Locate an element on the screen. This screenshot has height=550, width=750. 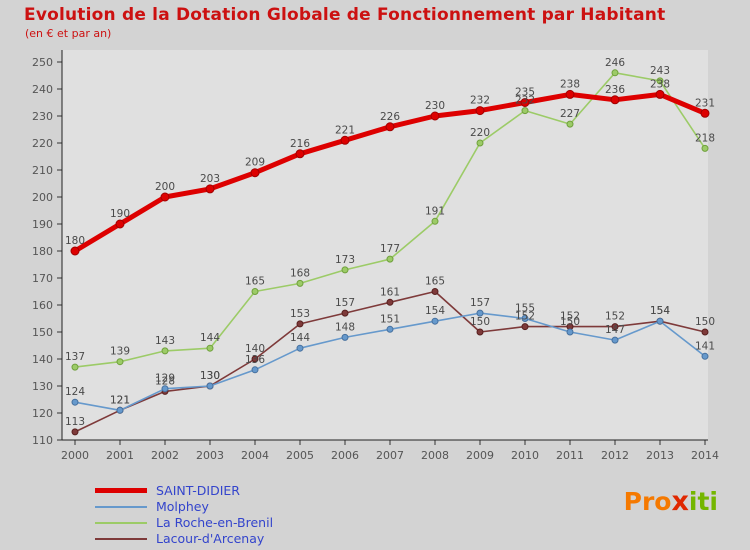
data-point-label: 139 is located at coordinates (120, 352).